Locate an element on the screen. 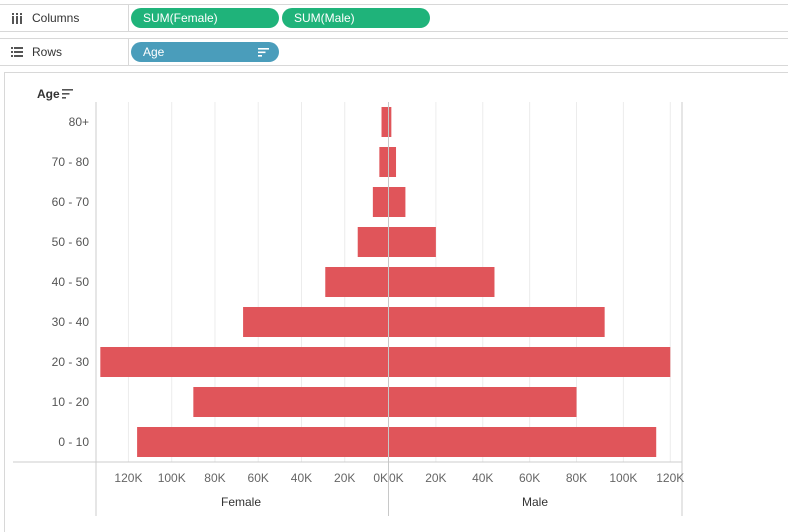  age-pill-text: Age is located at coordinates (154, 52).